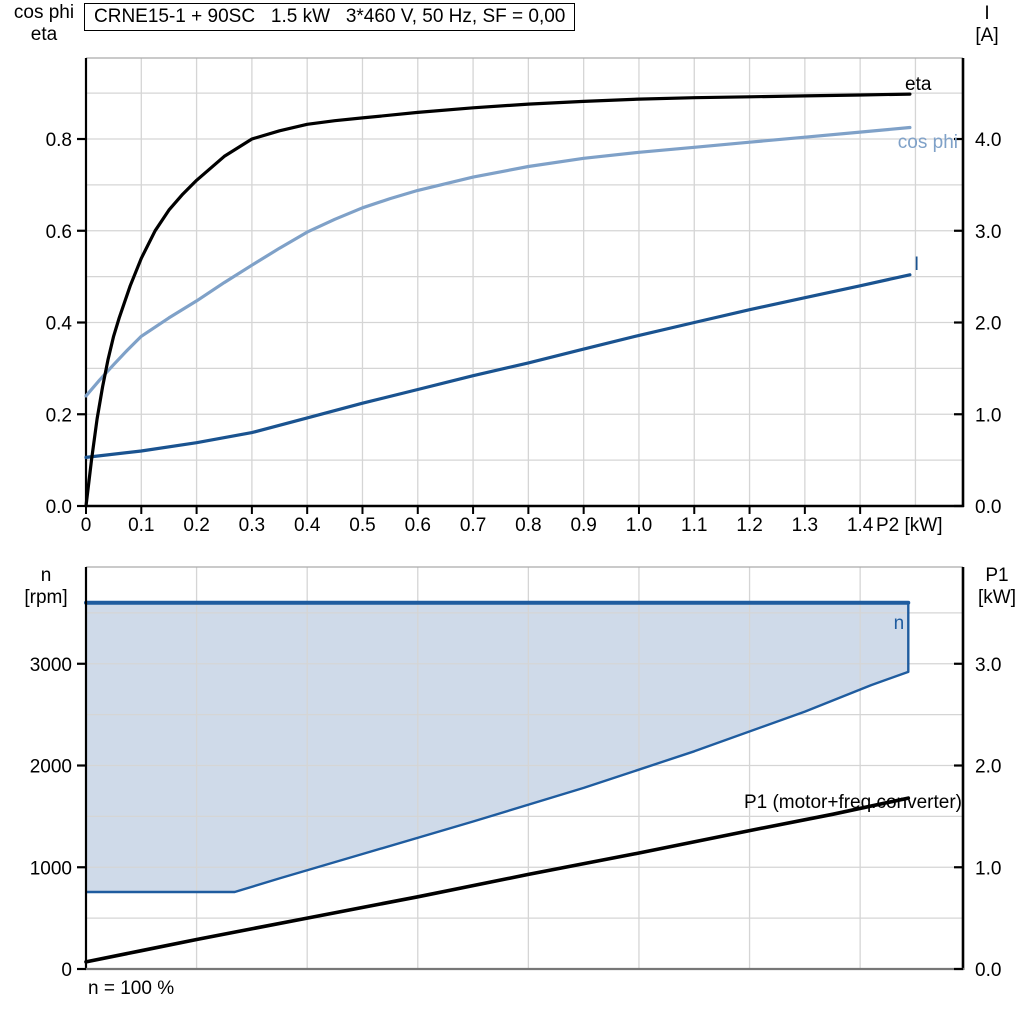  What do you see at coordinates (749, 525) in the screenshot?
I see `x-tick-label: 1.2` at bounding box center [749, 525].